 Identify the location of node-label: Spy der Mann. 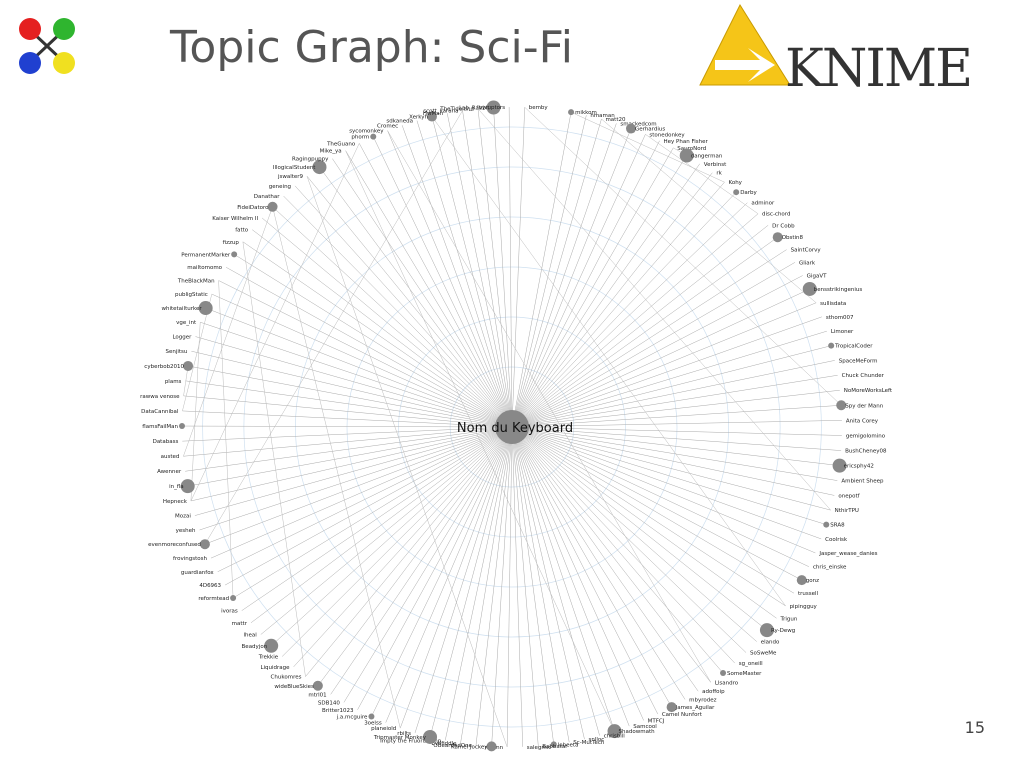
(864, 406).